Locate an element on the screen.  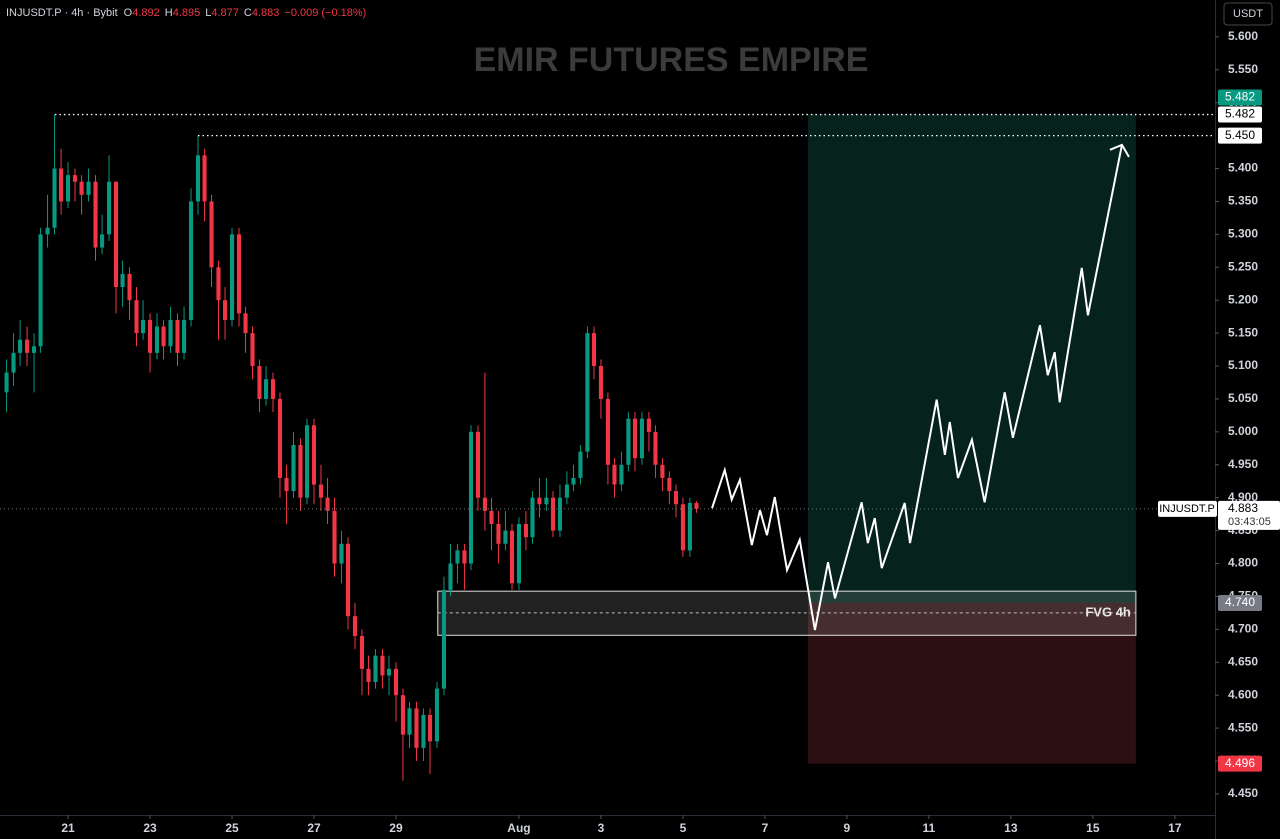
x-tick-label: 27 is located at coordinates (314, 828).